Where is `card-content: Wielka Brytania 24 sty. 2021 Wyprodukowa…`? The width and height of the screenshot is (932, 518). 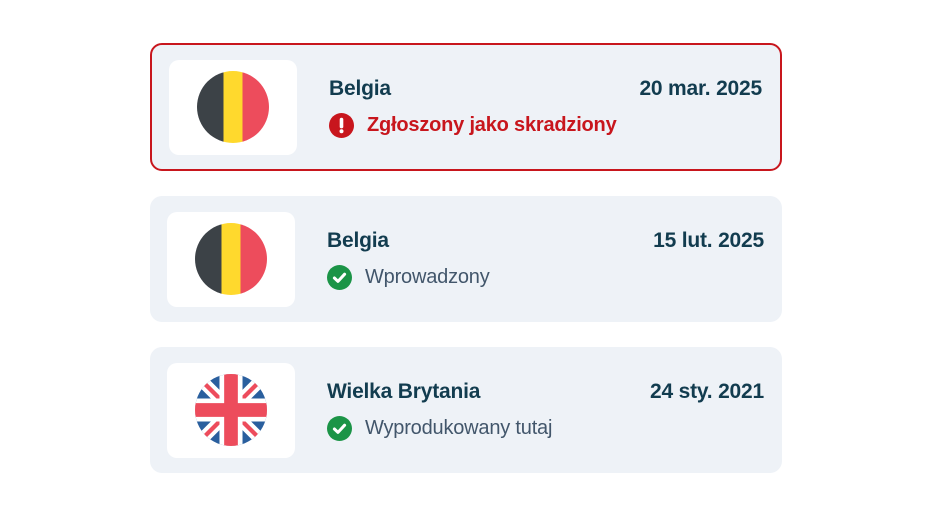
card-content: Wielka Brytania 24 sty. 2021 Wyprodukowa… is located at coordinates (545, 410).